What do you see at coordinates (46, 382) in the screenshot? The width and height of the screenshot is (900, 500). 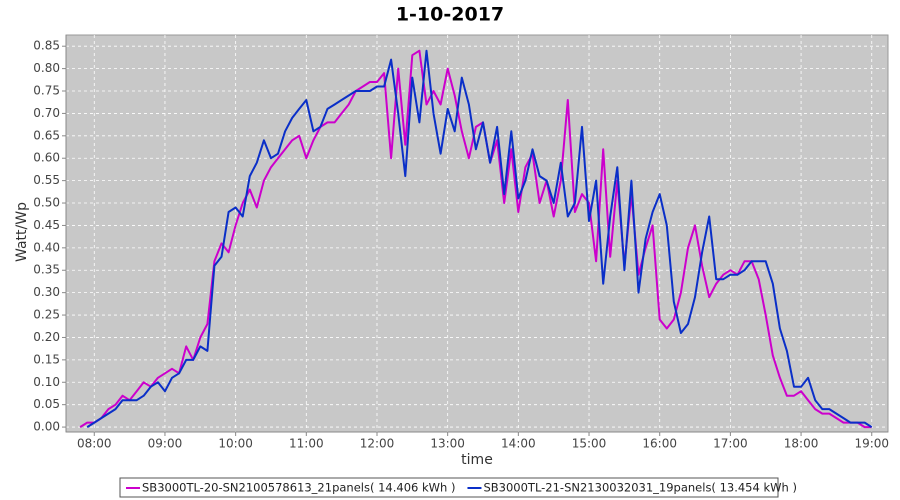 I see `y-tick-label: 0.10` at bounding box center [46, 382].